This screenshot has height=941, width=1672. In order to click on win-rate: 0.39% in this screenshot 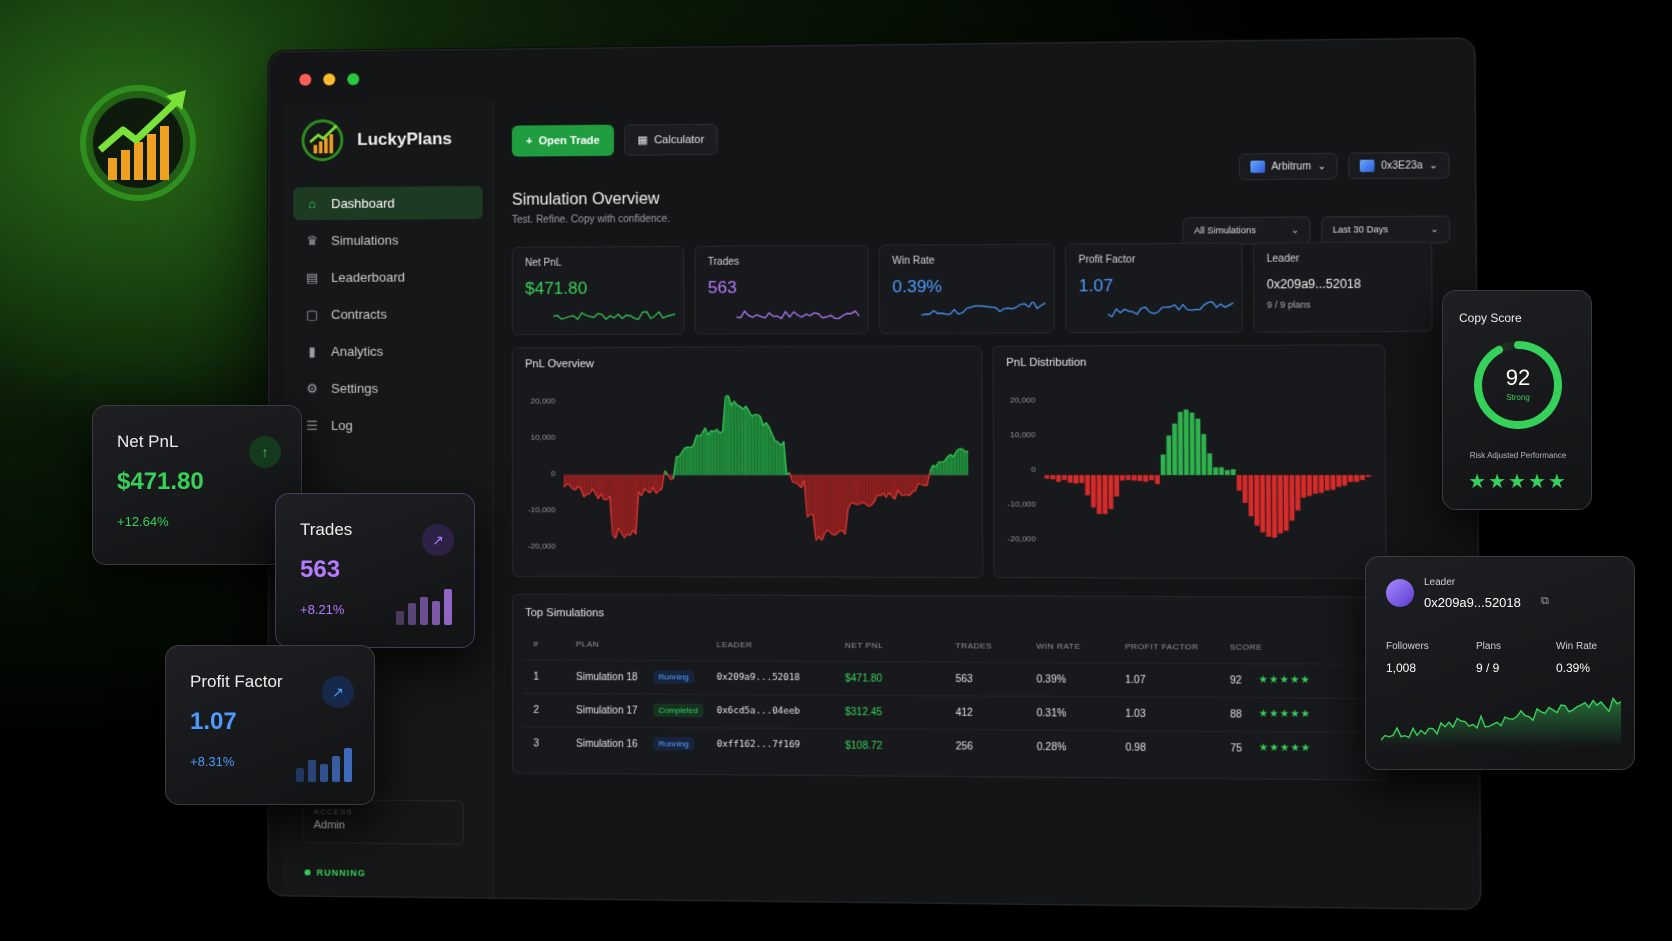, I will do `click(1051, 679)`.